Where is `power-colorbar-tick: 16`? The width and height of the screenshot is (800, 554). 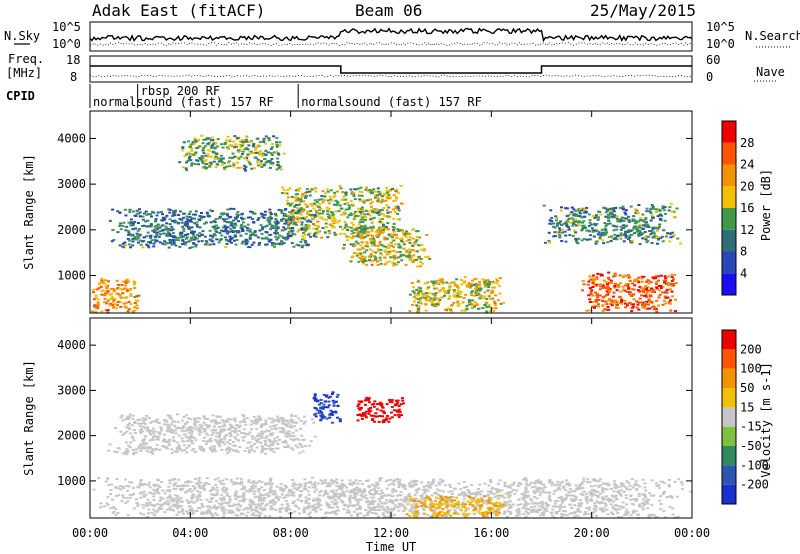
power-colorbar-tick: 16 is located at coordinates (747, 208).